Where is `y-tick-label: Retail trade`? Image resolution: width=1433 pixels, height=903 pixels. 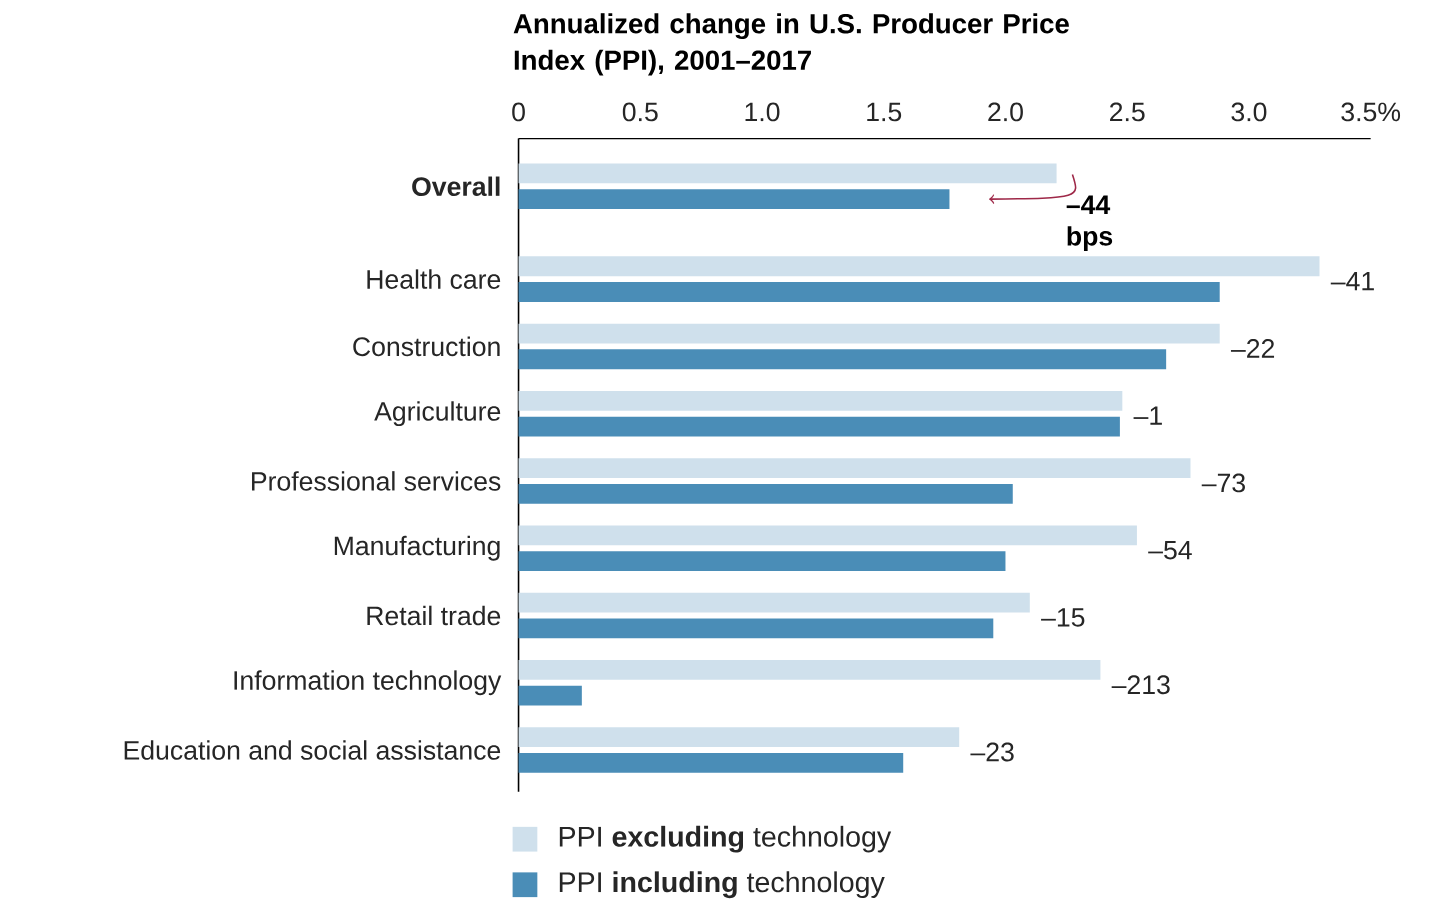
y-tick-label: Retail trade is located at coordinates (434, 615).